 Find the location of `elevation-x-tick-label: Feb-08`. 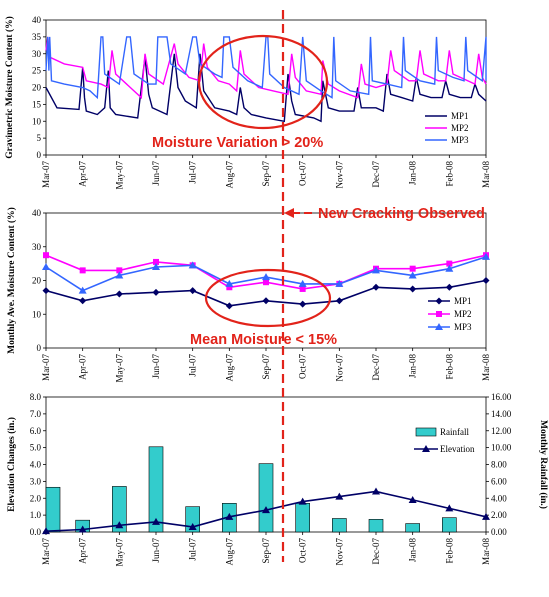

elevation-x-tick-label: Feb-08 is located at coordinates (449, 551).